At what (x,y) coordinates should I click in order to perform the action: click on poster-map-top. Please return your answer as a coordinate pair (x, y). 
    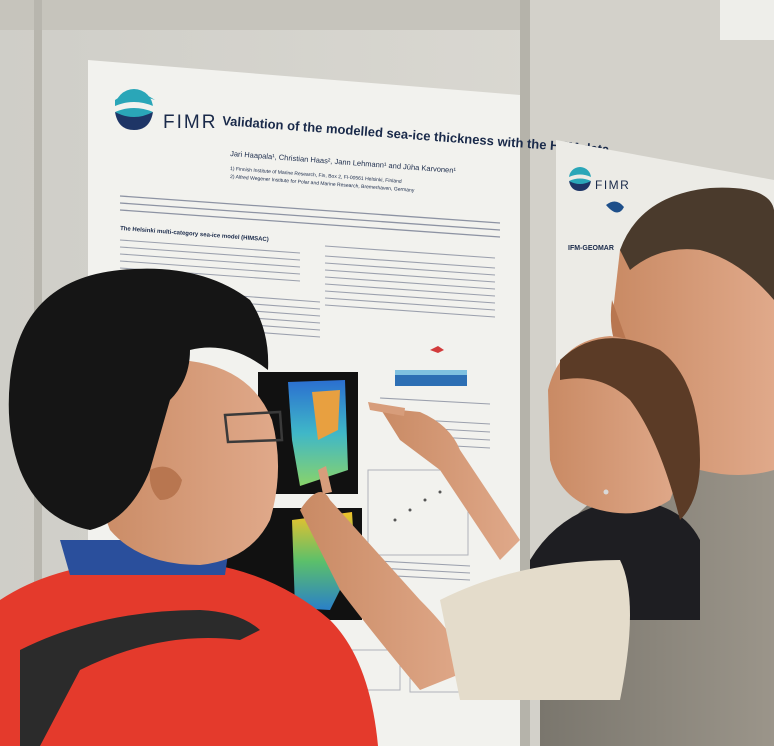
    Looking at the image, I should click on (308, 433).